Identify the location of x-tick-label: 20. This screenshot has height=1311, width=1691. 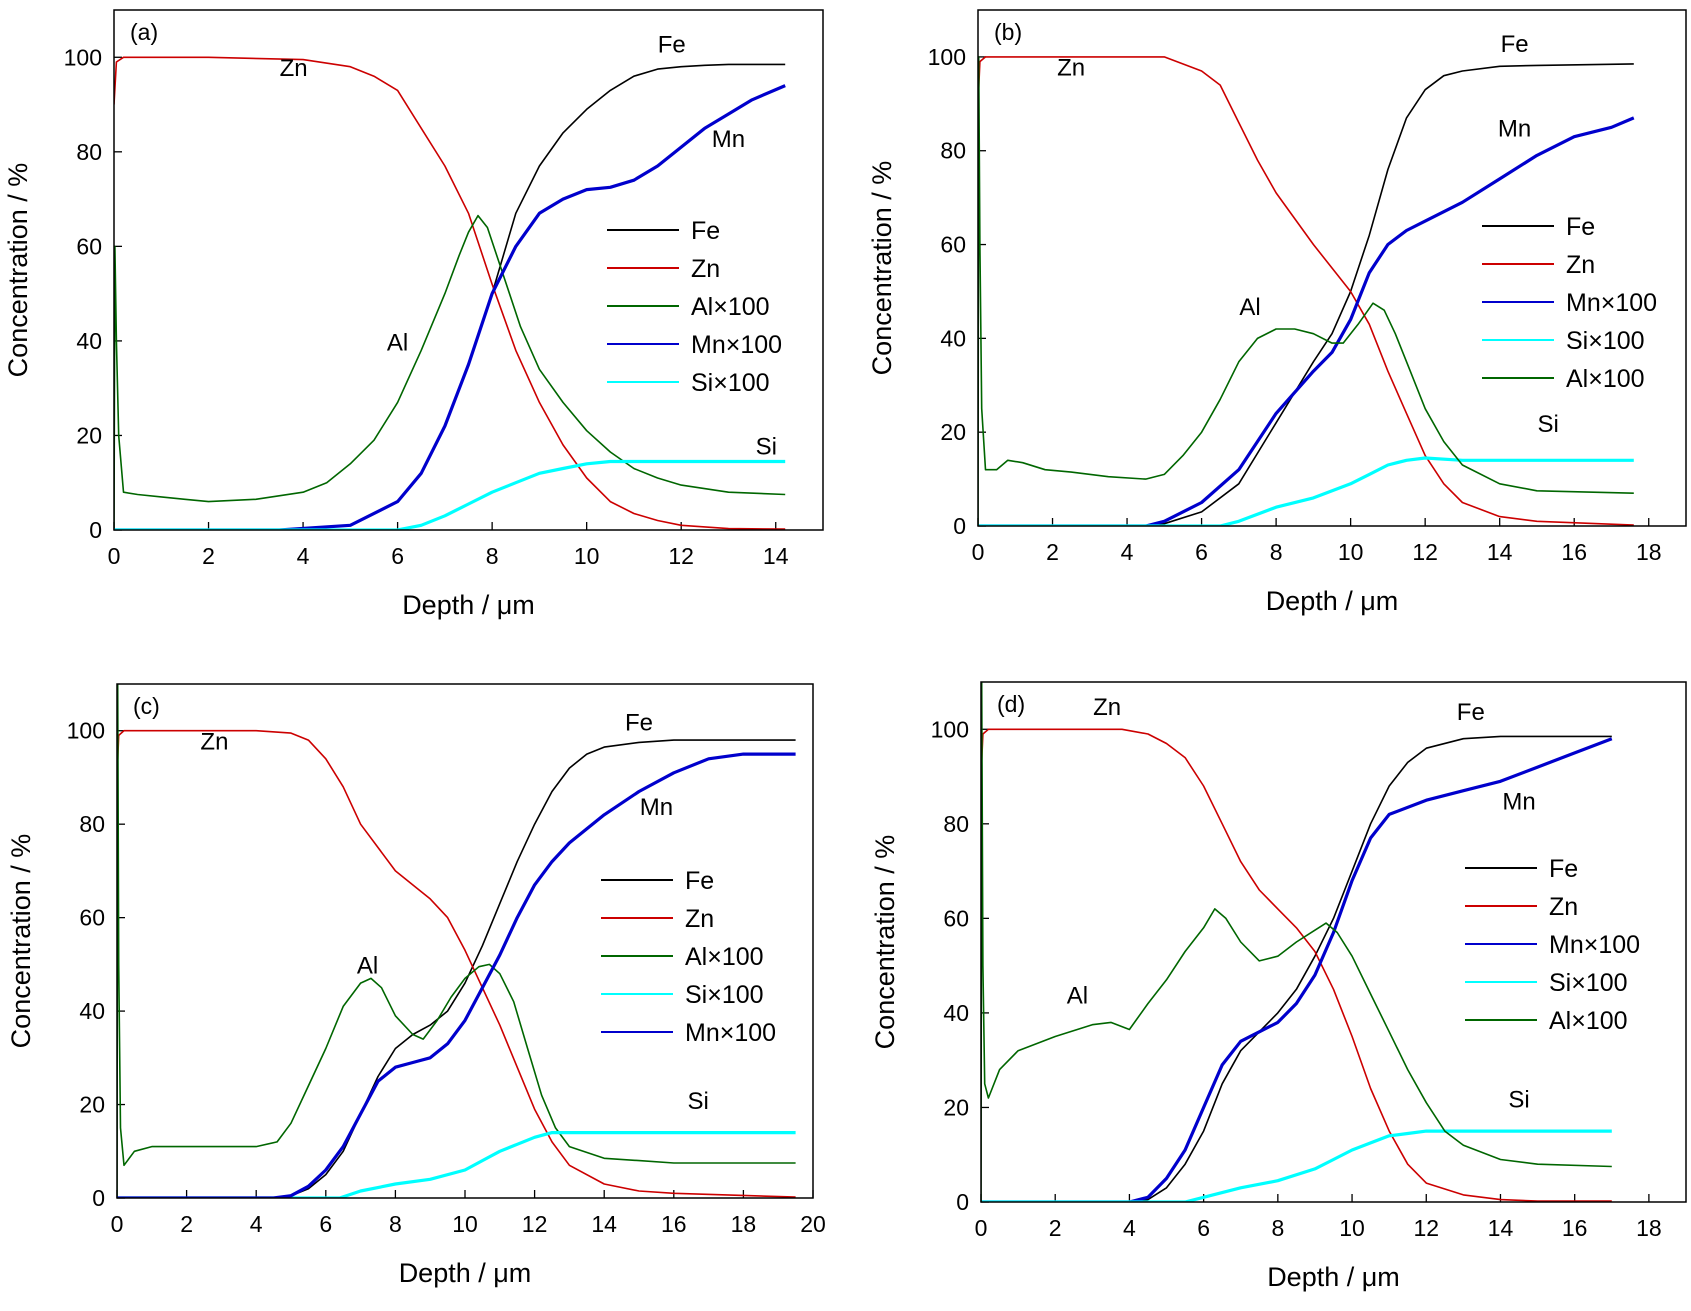
(813, 1224).